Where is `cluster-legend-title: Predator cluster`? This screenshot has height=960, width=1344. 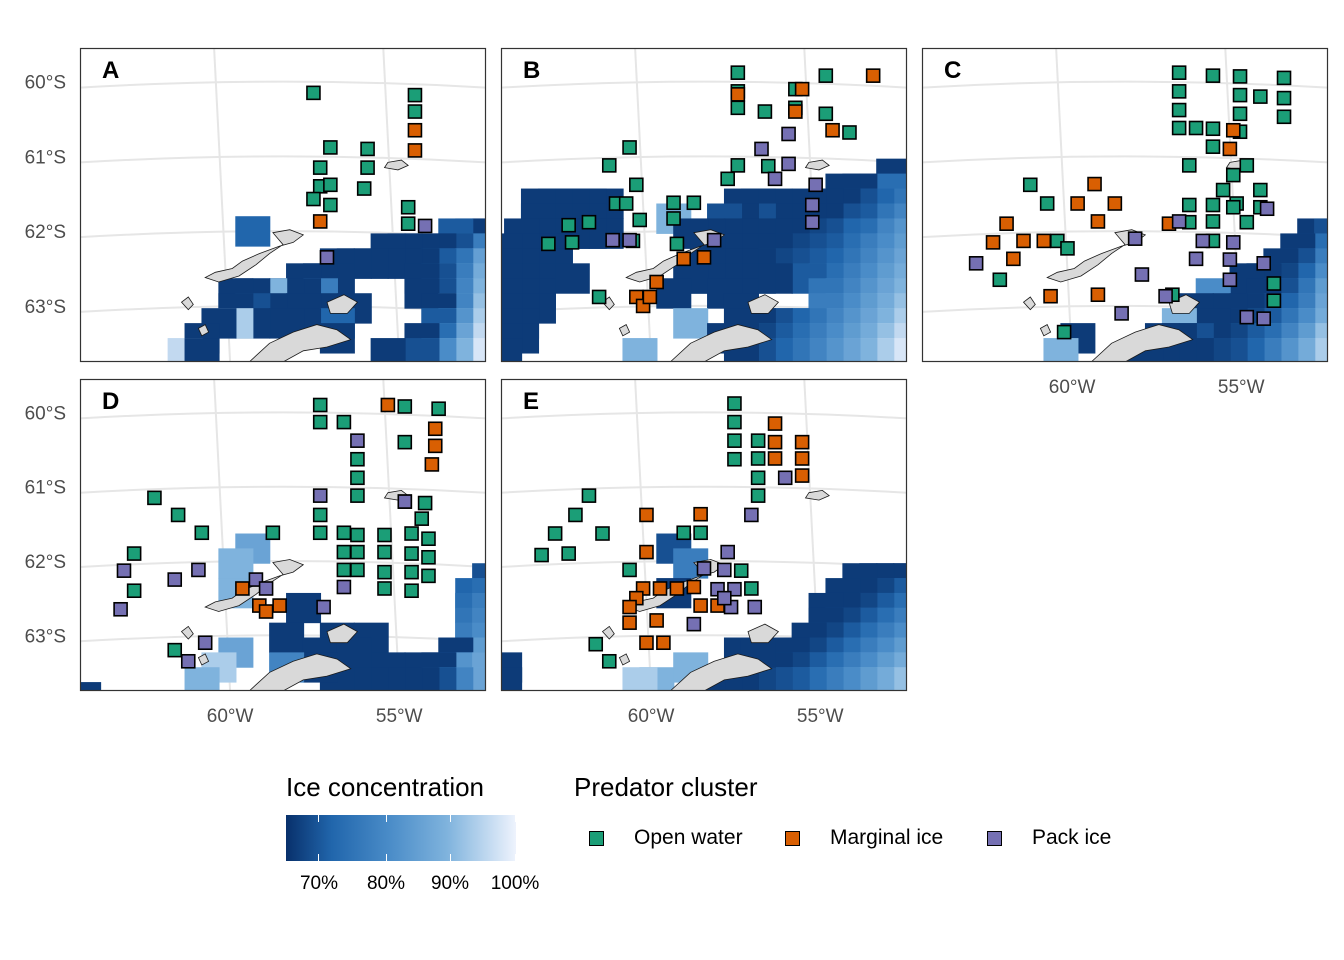 cluster-legend-title: Predator cluster is located at coordinates (666, 787).